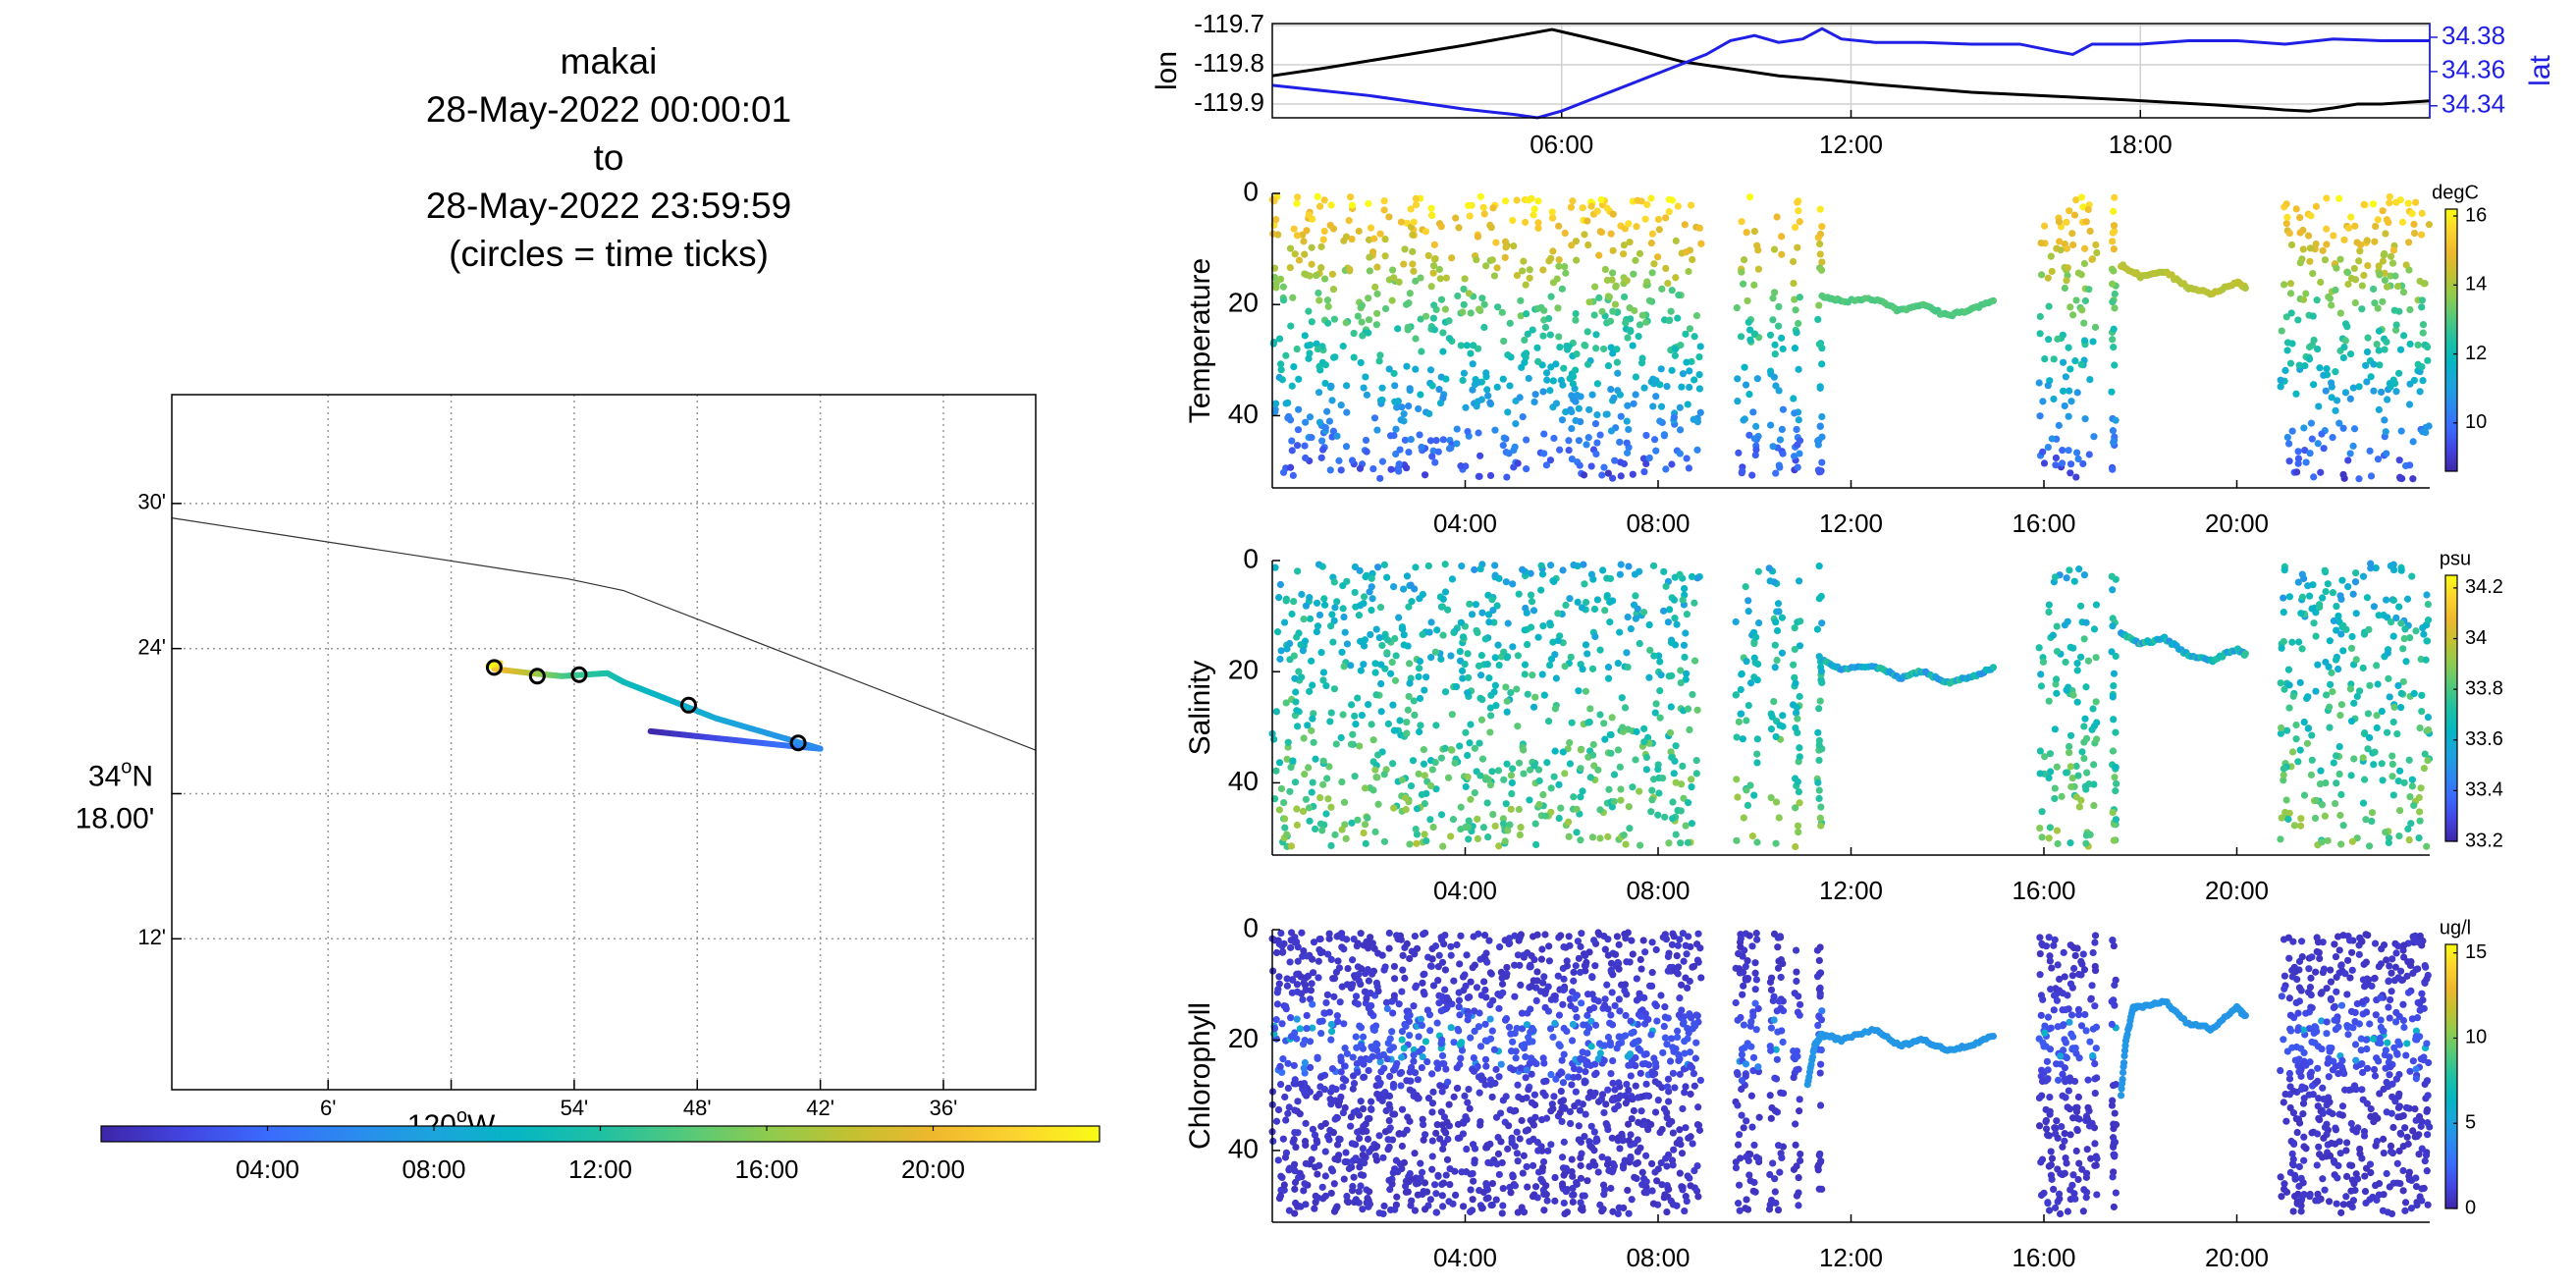 This screenshot has height=1288, width=2576. What do you see at coordinates (2473, 35) in the screenshot?
I see `lonlat-y2-tick-label: 34.38` at bounding box center [2473, 35].